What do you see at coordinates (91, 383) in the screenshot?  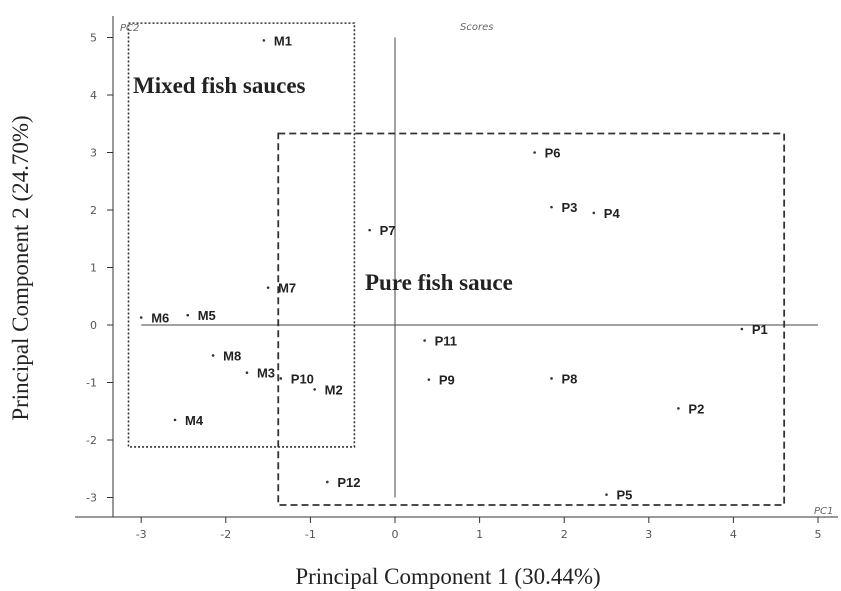 I see `y-tick-label: -1` at bounding box center [91, 383].